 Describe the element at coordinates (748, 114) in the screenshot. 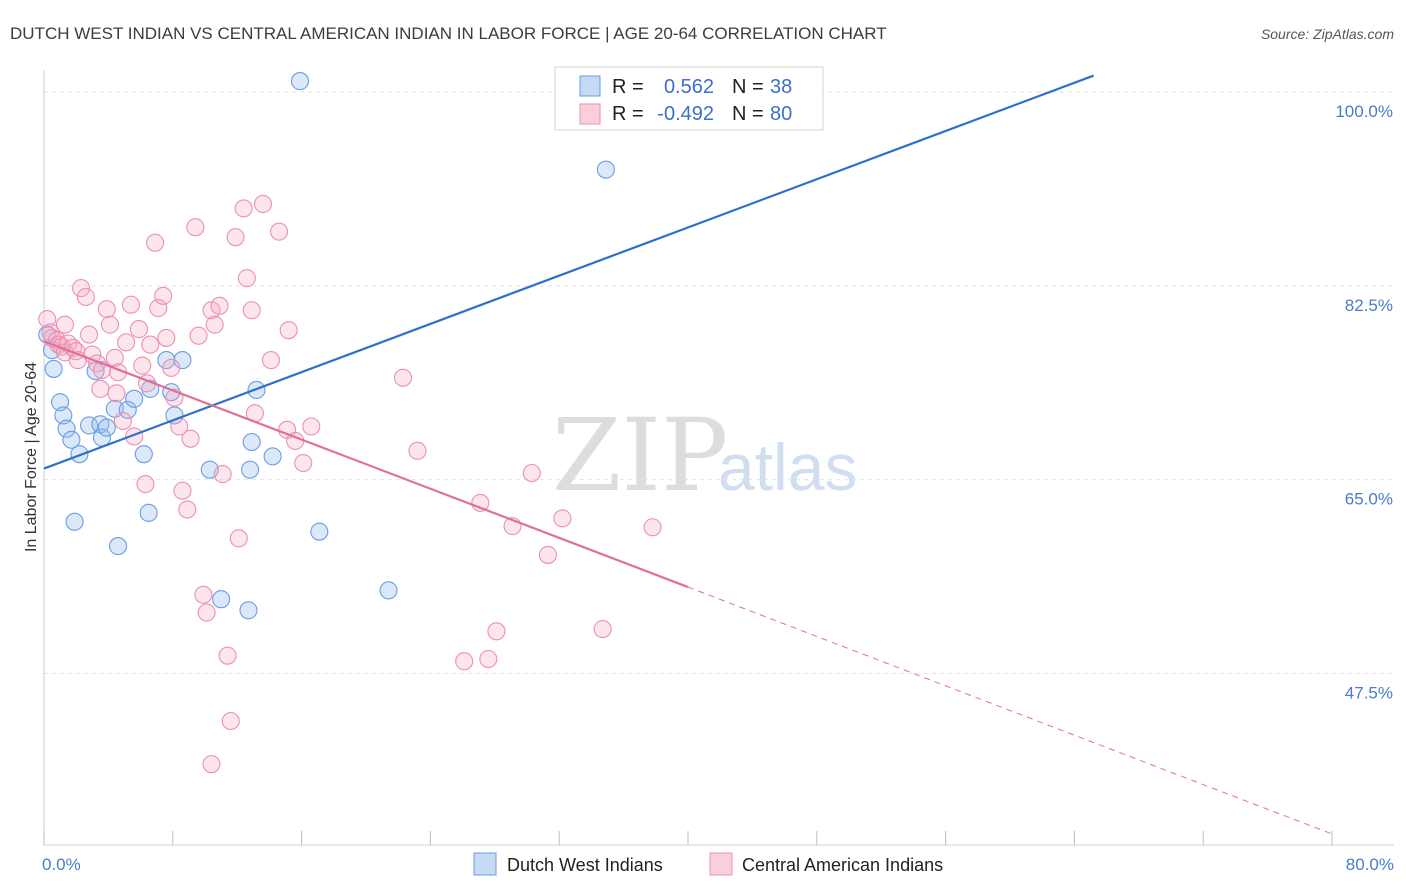

I see `stats-legend-n-label-pink: N =` at that location.